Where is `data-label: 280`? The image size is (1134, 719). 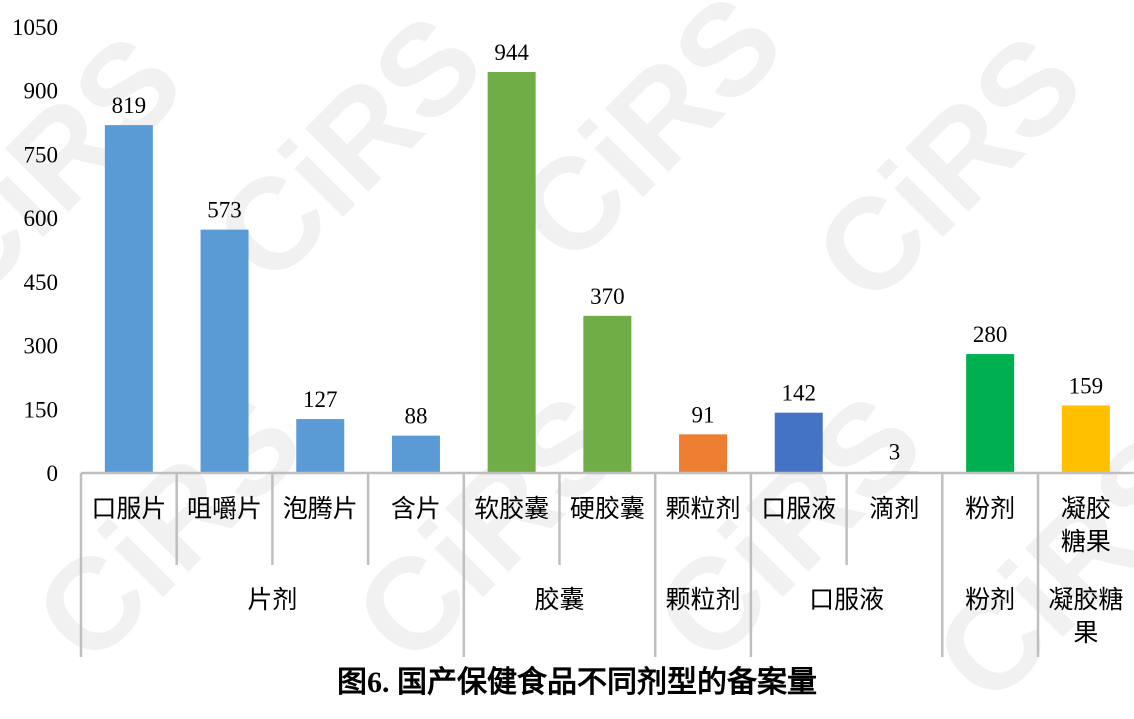 data-label: 280 is located at coordinates (990, 334).